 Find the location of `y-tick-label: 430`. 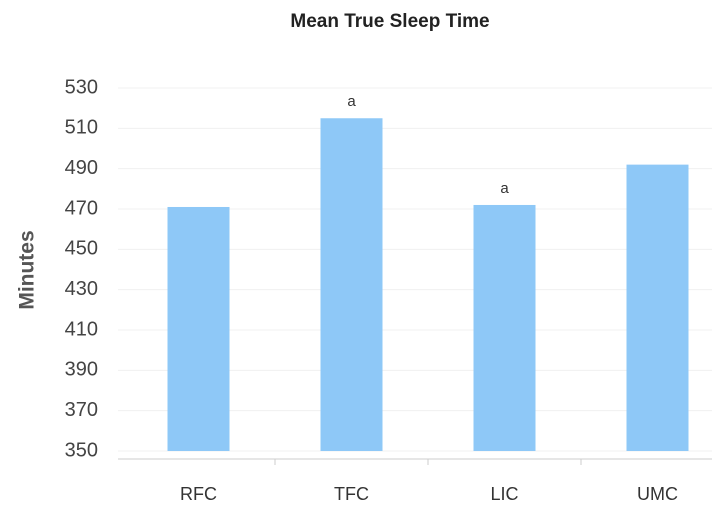

y-tick-label: 430 is located at coordinates (81, 289).